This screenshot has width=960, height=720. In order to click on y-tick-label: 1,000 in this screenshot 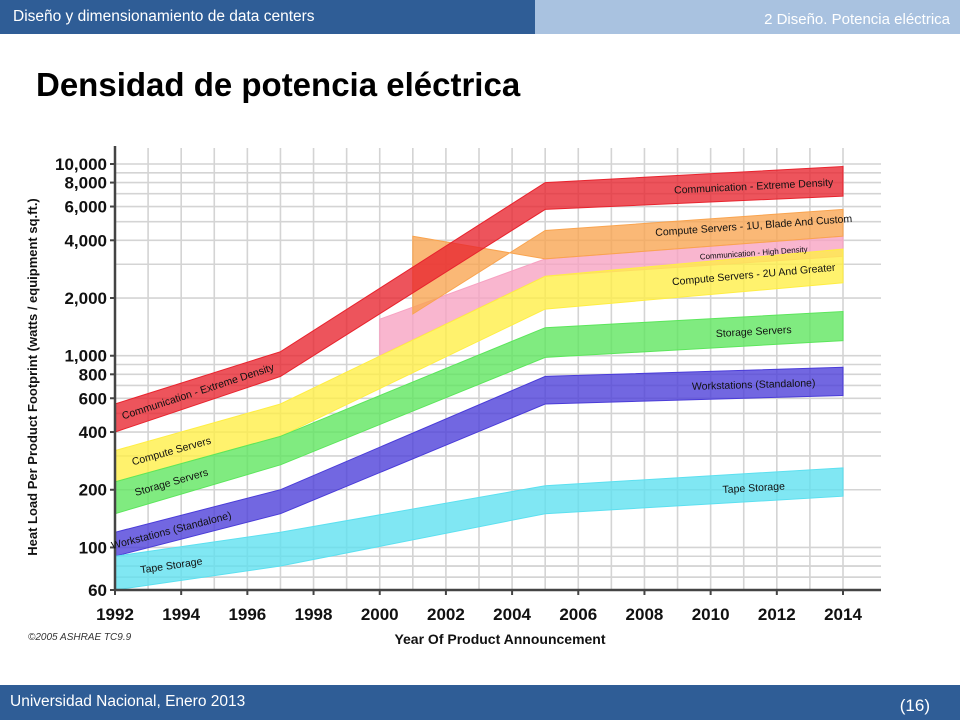, I will do `click(85, 356)`.